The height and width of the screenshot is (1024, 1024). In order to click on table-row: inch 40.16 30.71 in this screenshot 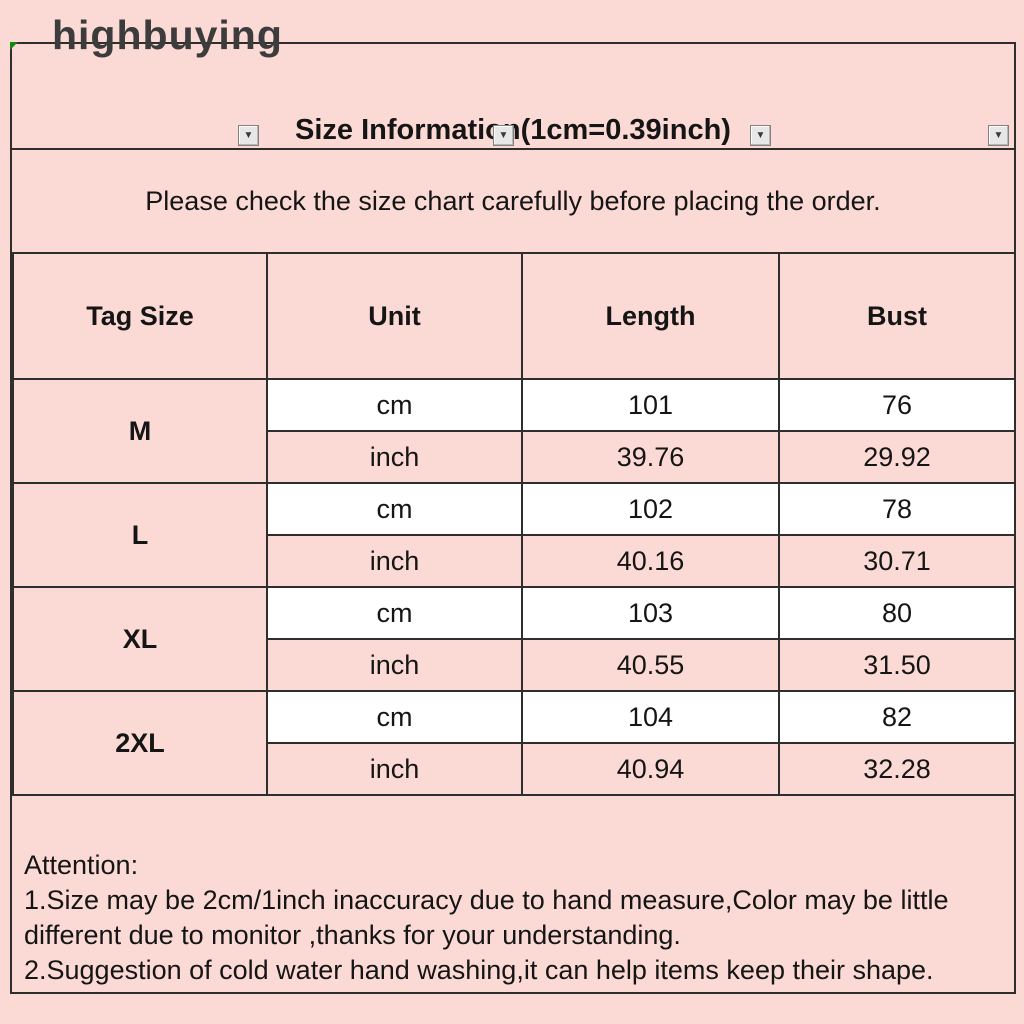, I will do `click(514, 561)`.